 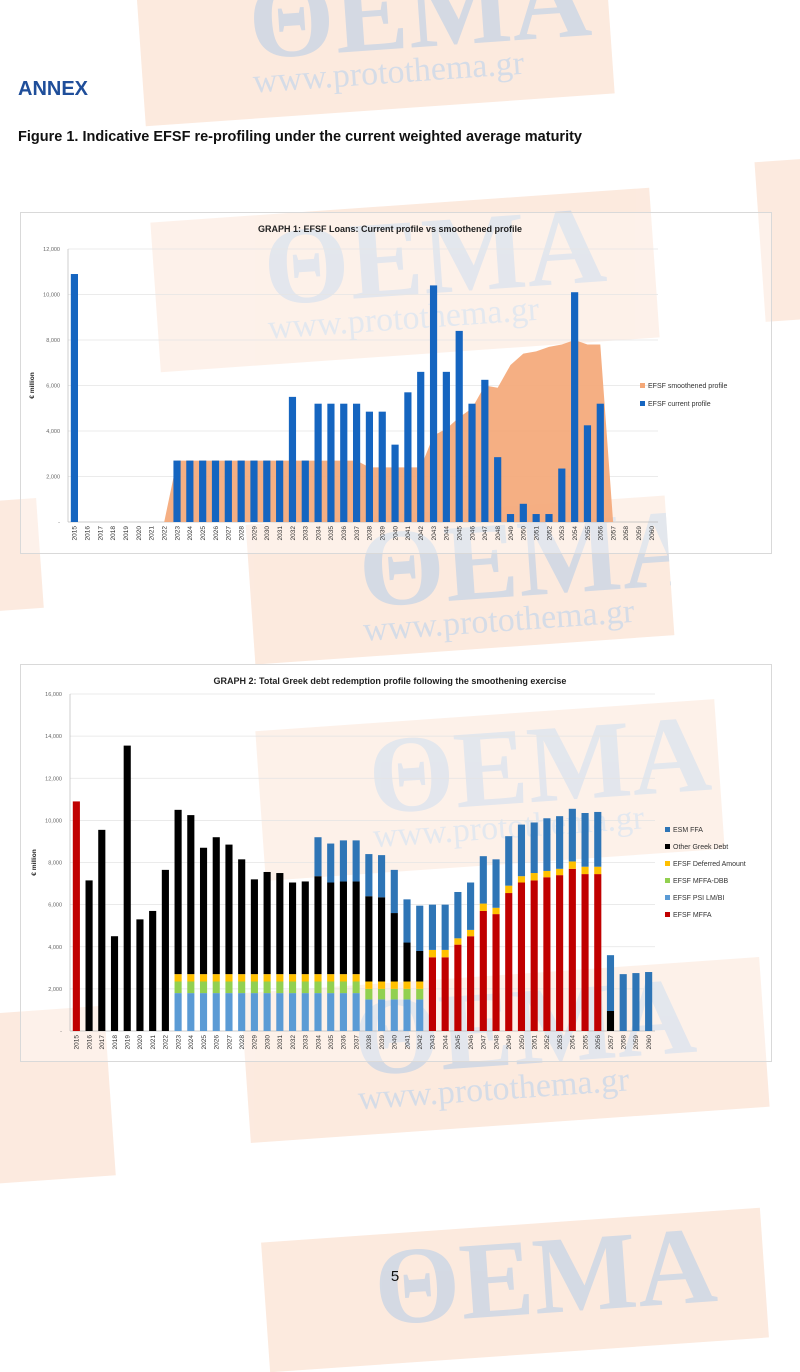 I want to click on x-tick-label: 2027, so click(x=229, y=1042).